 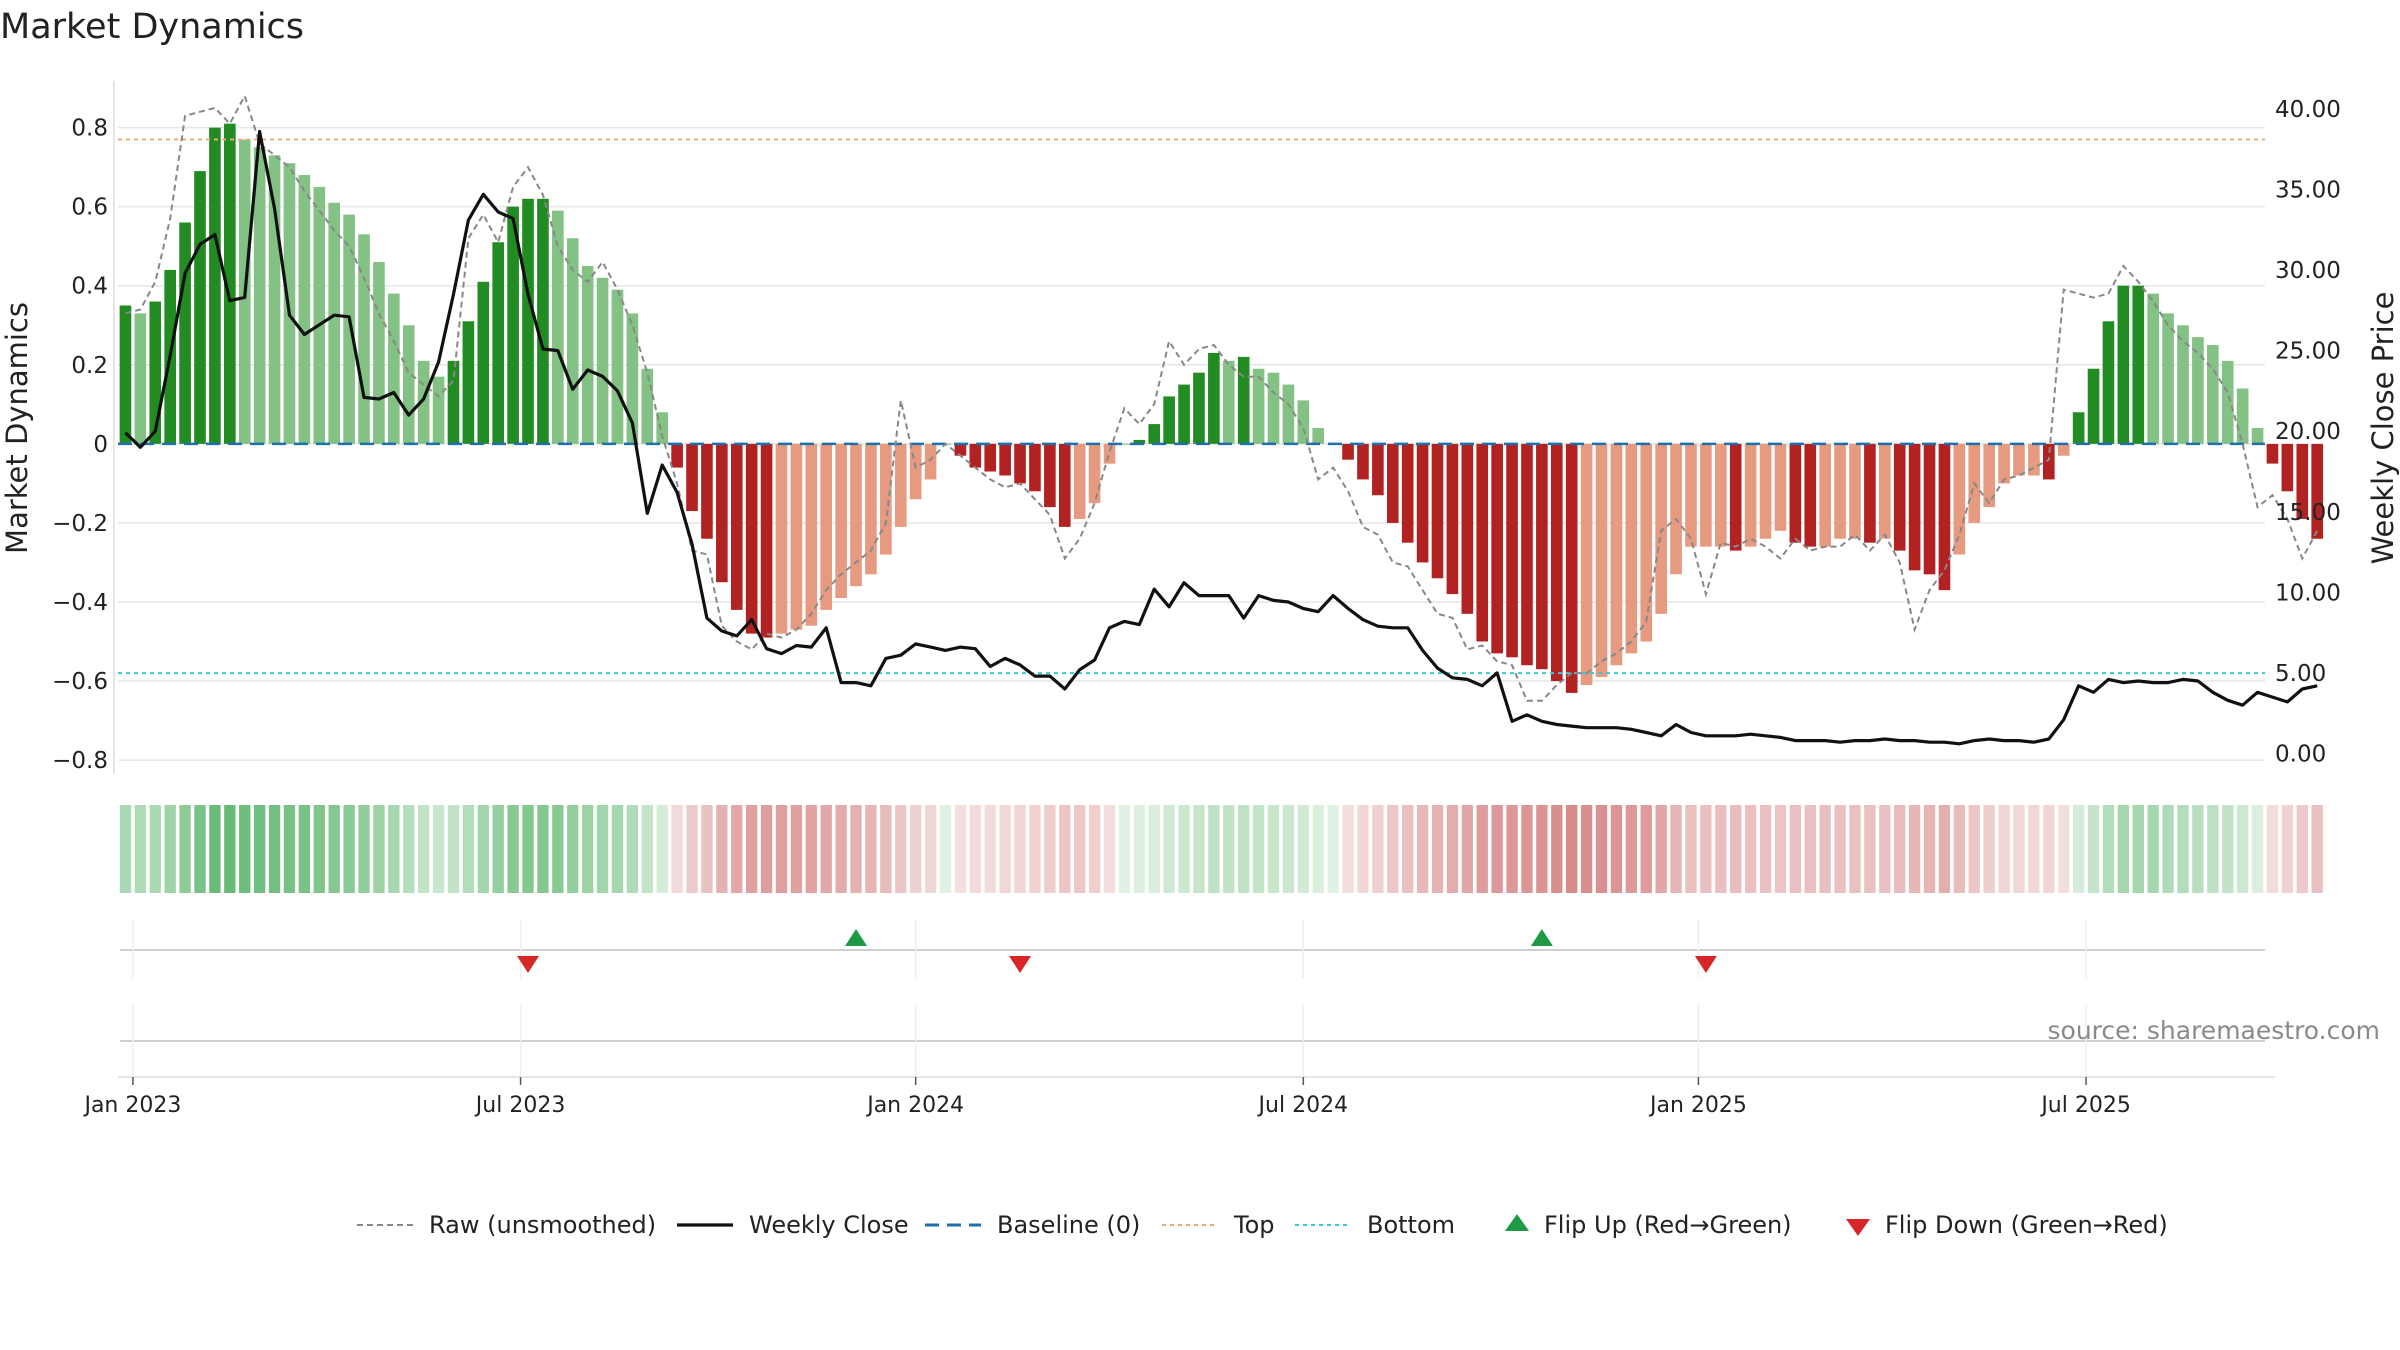 I want to click on legend-item: Bottom, so click(x=1375, y=1225).